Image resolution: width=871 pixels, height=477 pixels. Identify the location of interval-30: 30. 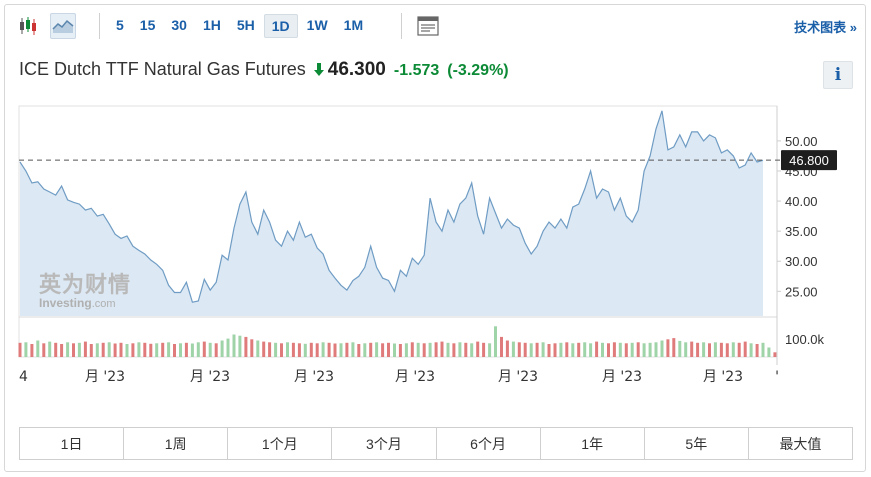
(179, 25).